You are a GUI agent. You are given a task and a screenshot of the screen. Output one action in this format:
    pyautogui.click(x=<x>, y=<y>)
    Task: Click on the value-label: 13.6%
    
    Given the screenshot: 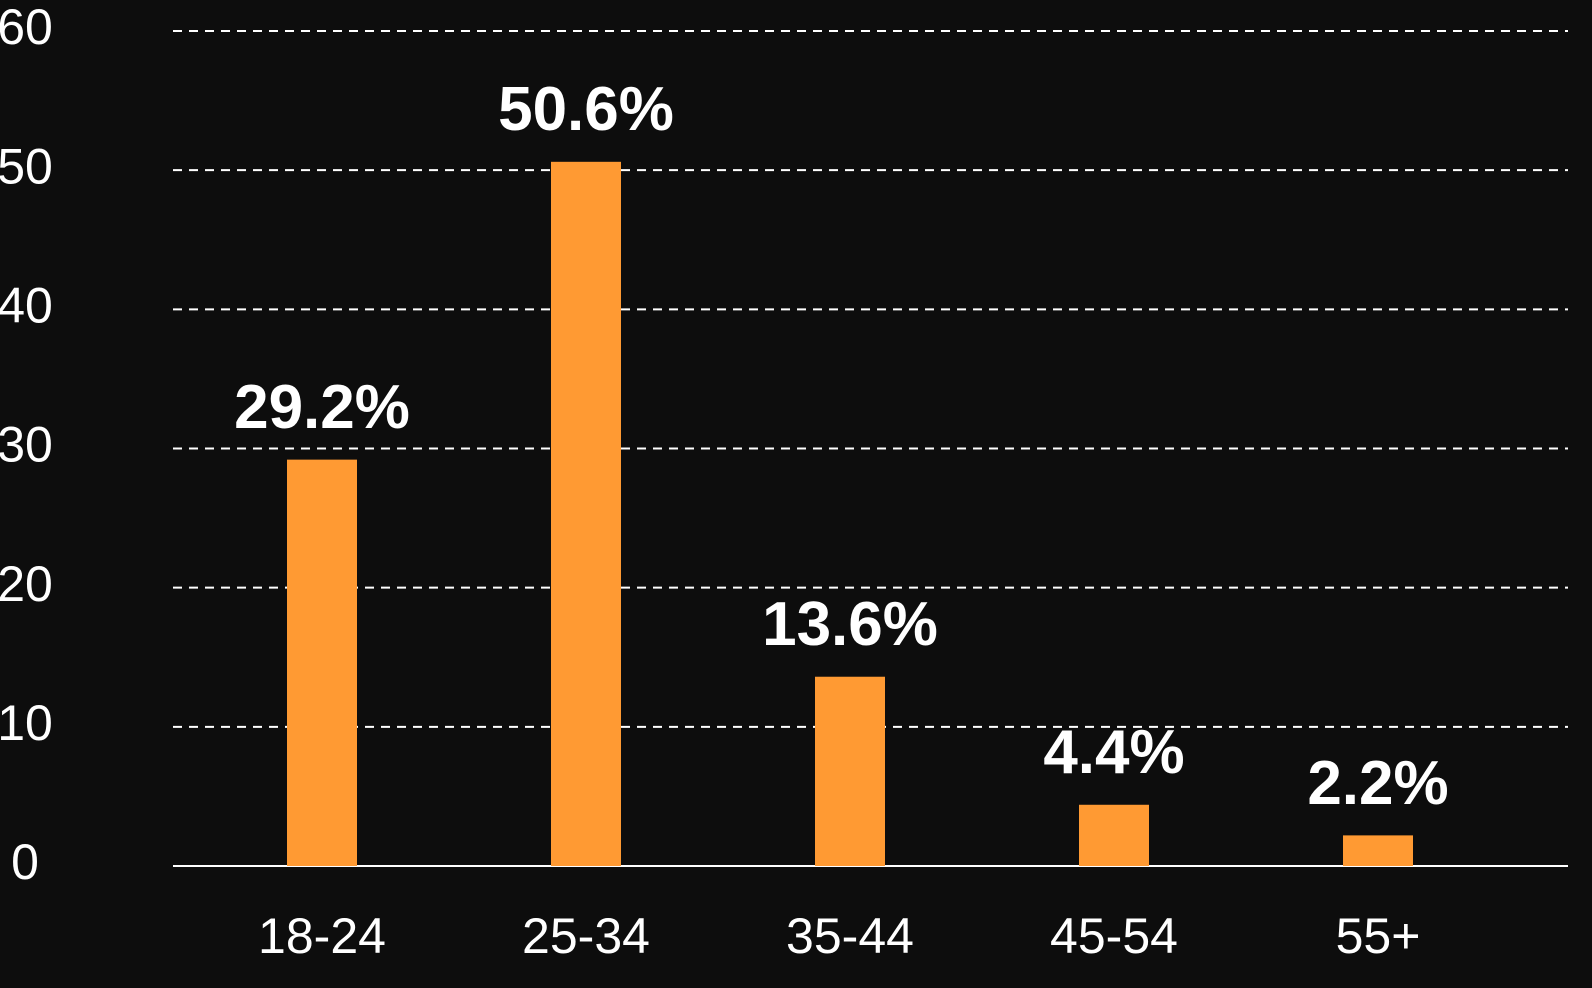 What is the action you would take?
    pyautogui.click(x=850, y=624)
    